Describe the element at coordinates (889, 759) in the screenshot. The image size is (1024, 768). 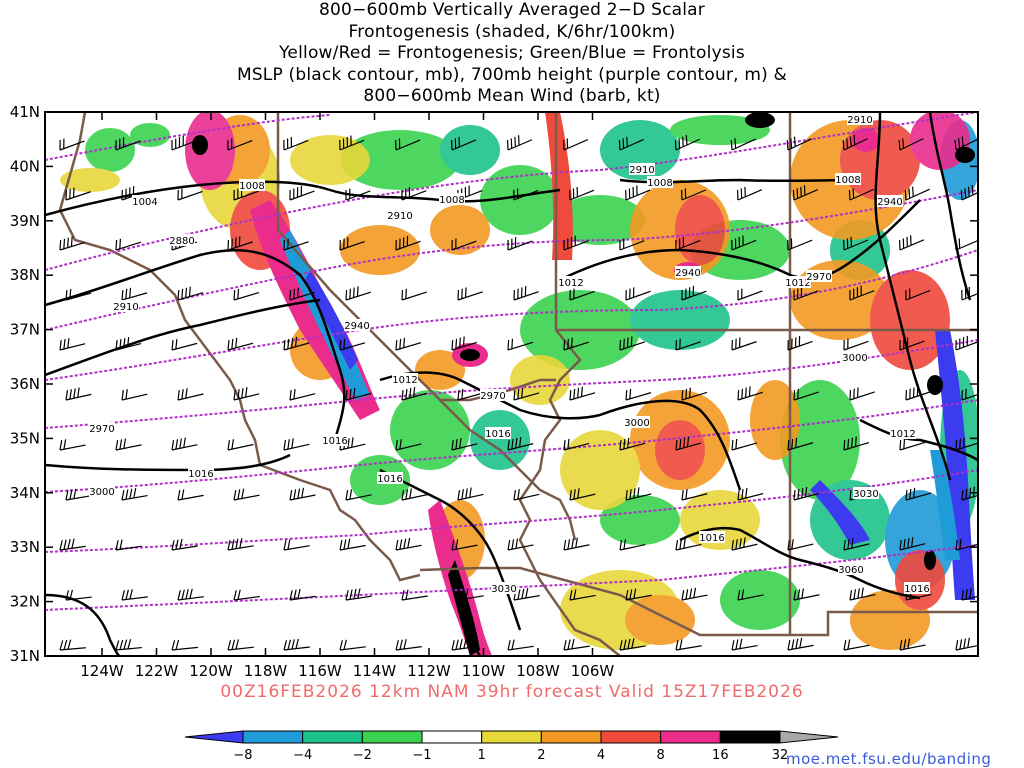
I see `credit-link: moe.met.fsu.edu/banding` at that location.